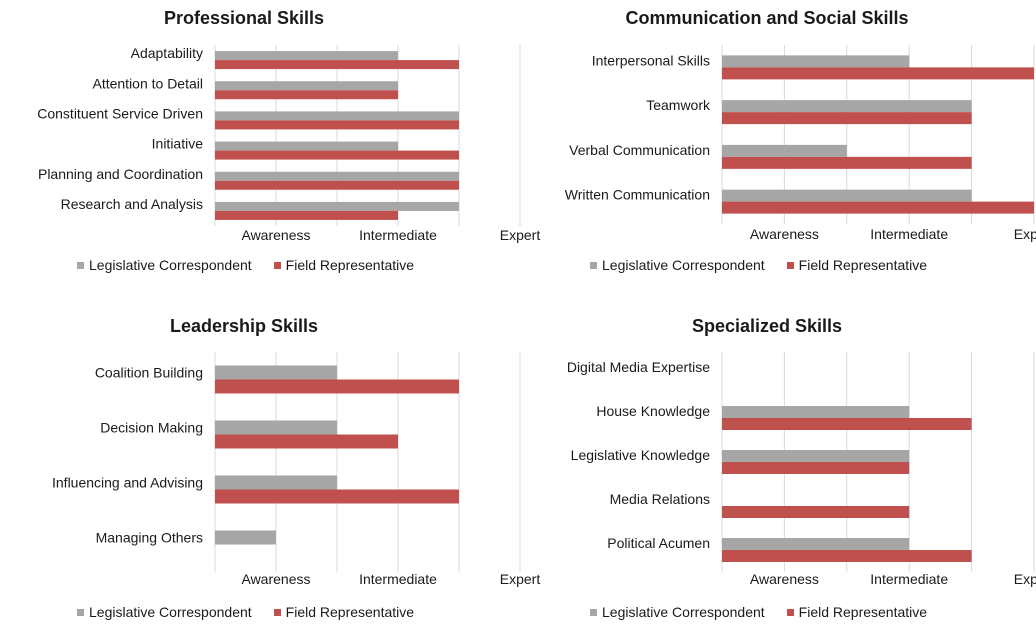 This screenshot has width=1036, height=633. Describe the element at coordinates (678, 105) in the screenshot. I see `category-label: Teamwork` at that location.